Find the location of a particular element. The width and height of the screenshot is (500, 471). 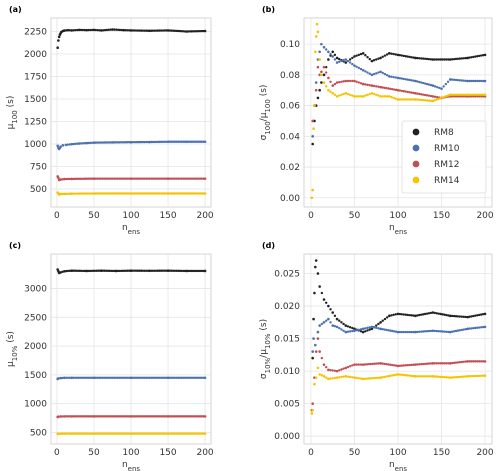

series-rm12 is located at coordinates (131, 417).